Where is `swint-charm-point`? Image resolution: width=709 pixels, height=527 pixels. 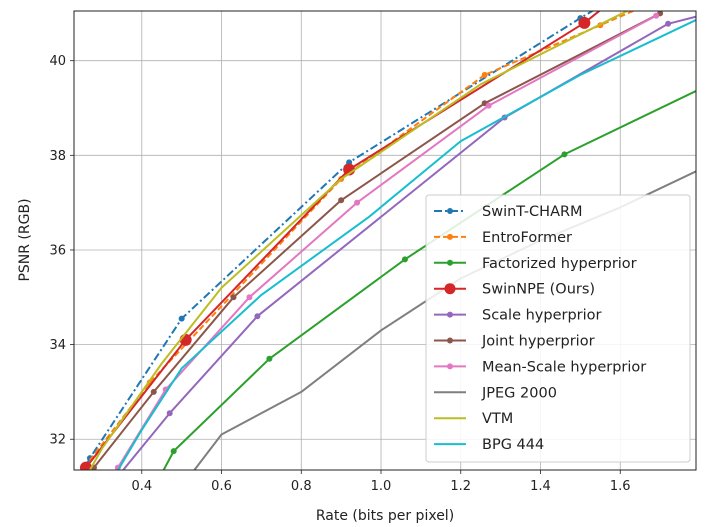
swint-charm-point is located at coordinates (182, 319).